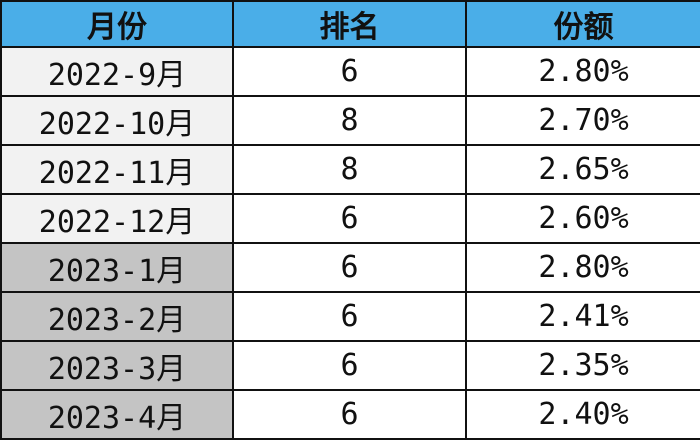 Image resolution: width=700 pixels, height=440 pixels. Describe the element at coordinates (117, 169) in the screenshot. I see `month-cell: 2022-11月` at that location.